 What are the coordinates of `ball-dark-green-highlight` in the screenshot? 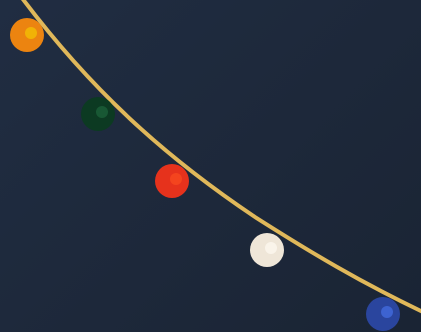 It's located at (102, 112).